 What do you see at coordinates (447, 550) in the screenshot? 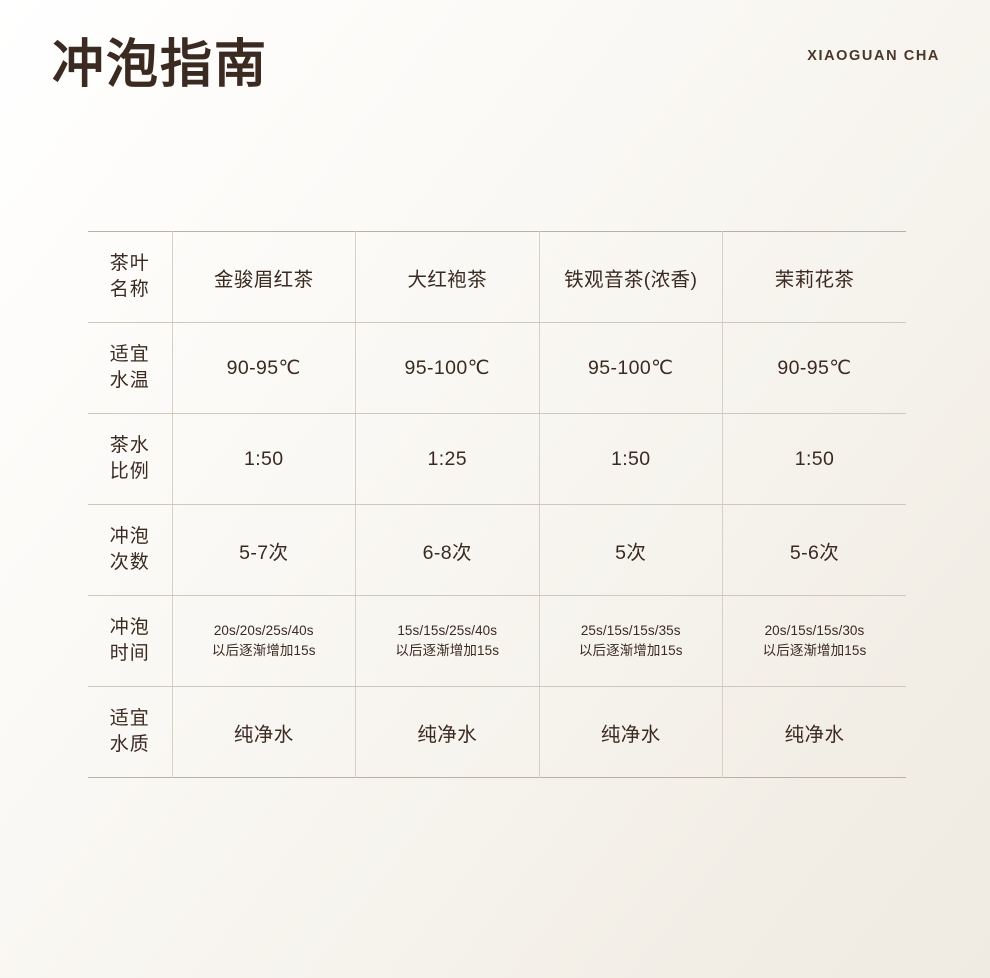
I see `cell-brew-count-2: 6-8次` at bounding box center [447, 550].